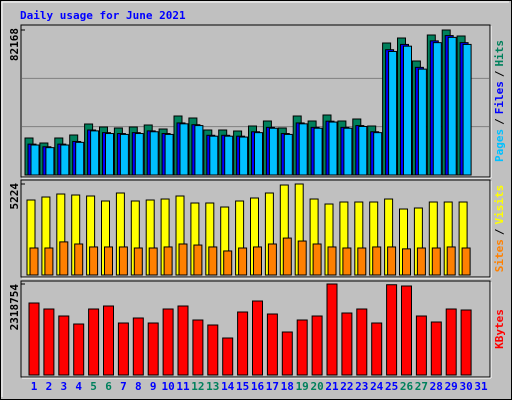 The width and height of the screenshot is (512, 400). I want to click on x-tick-label: 13, so click(212, 386).